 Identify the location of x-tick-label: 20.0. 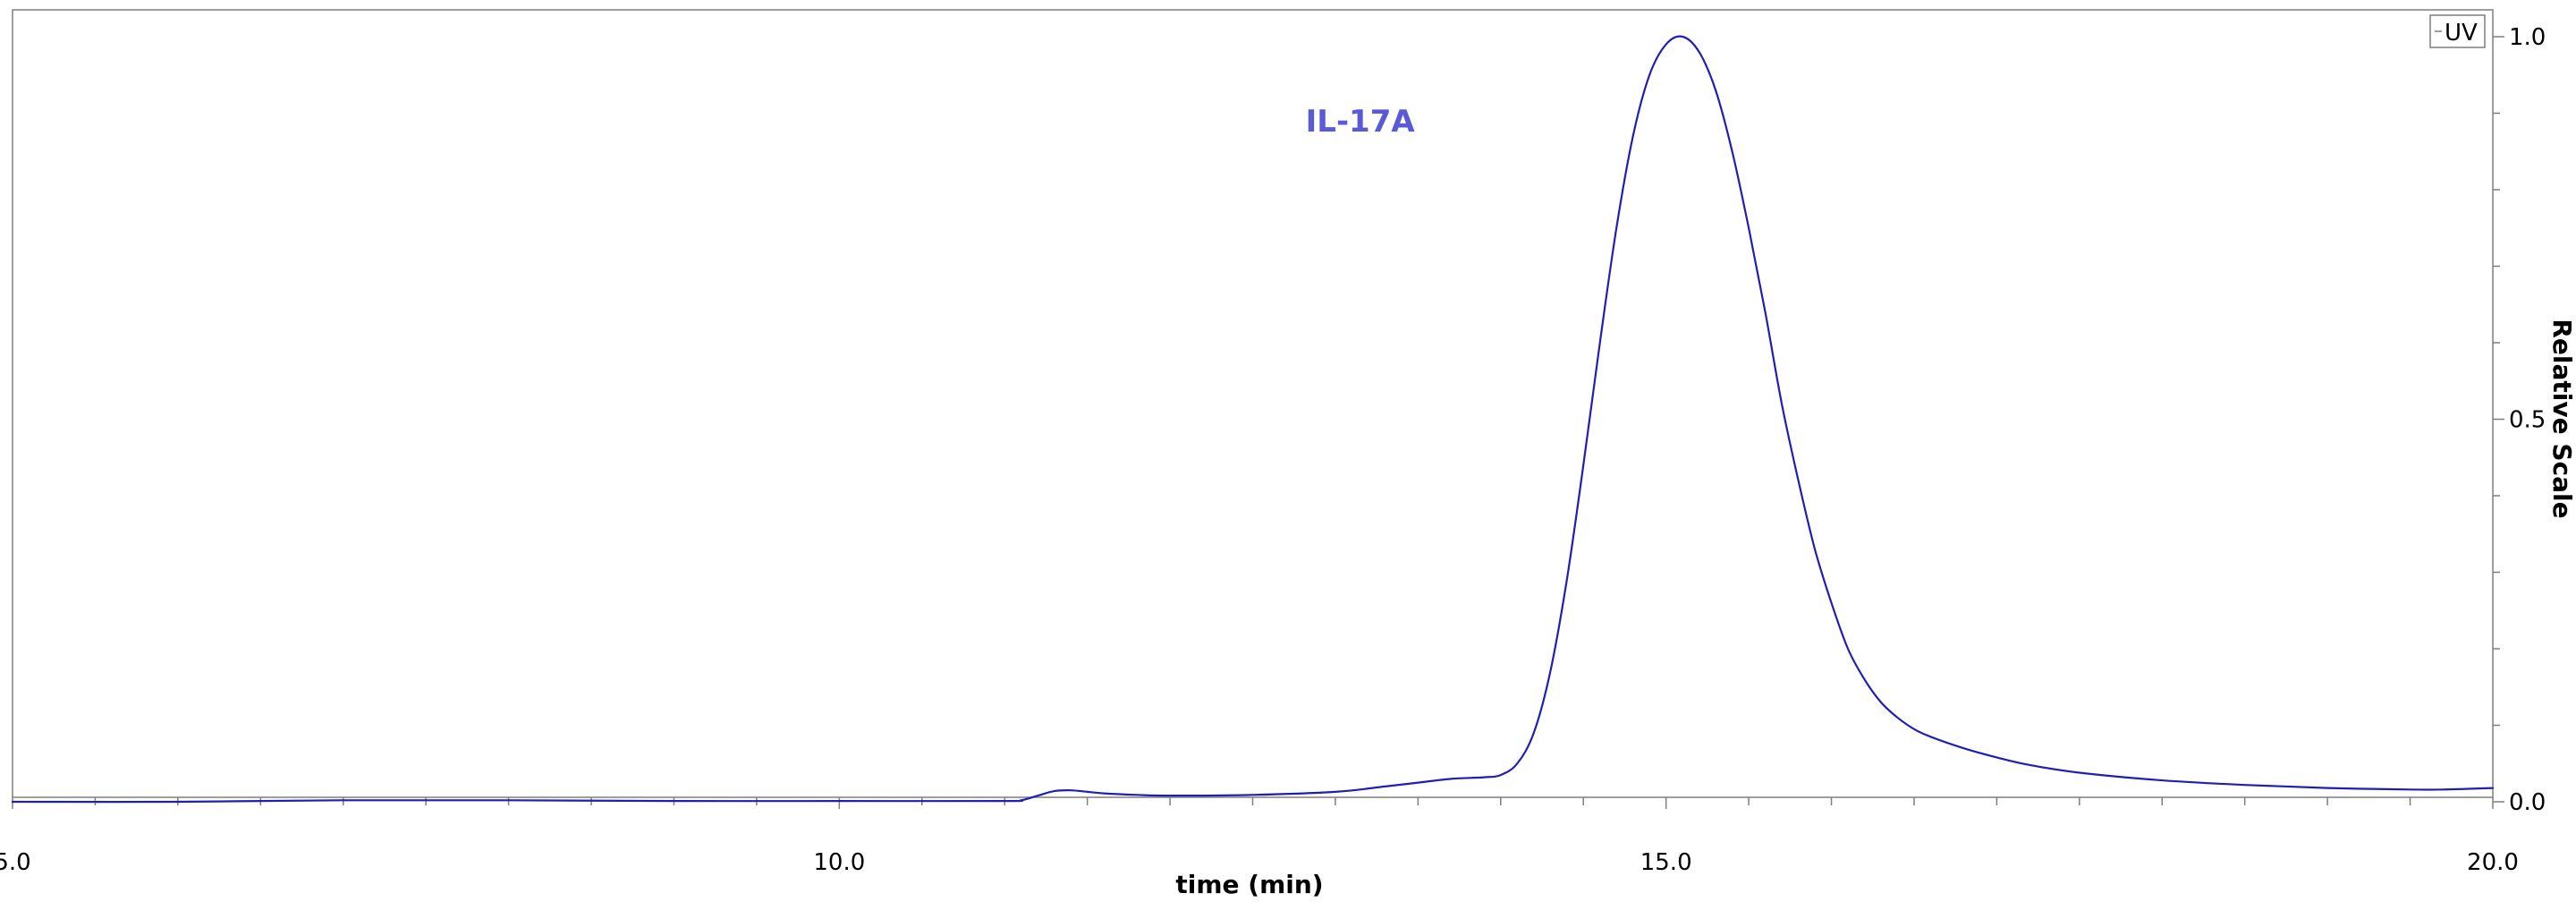
(2493, 862).